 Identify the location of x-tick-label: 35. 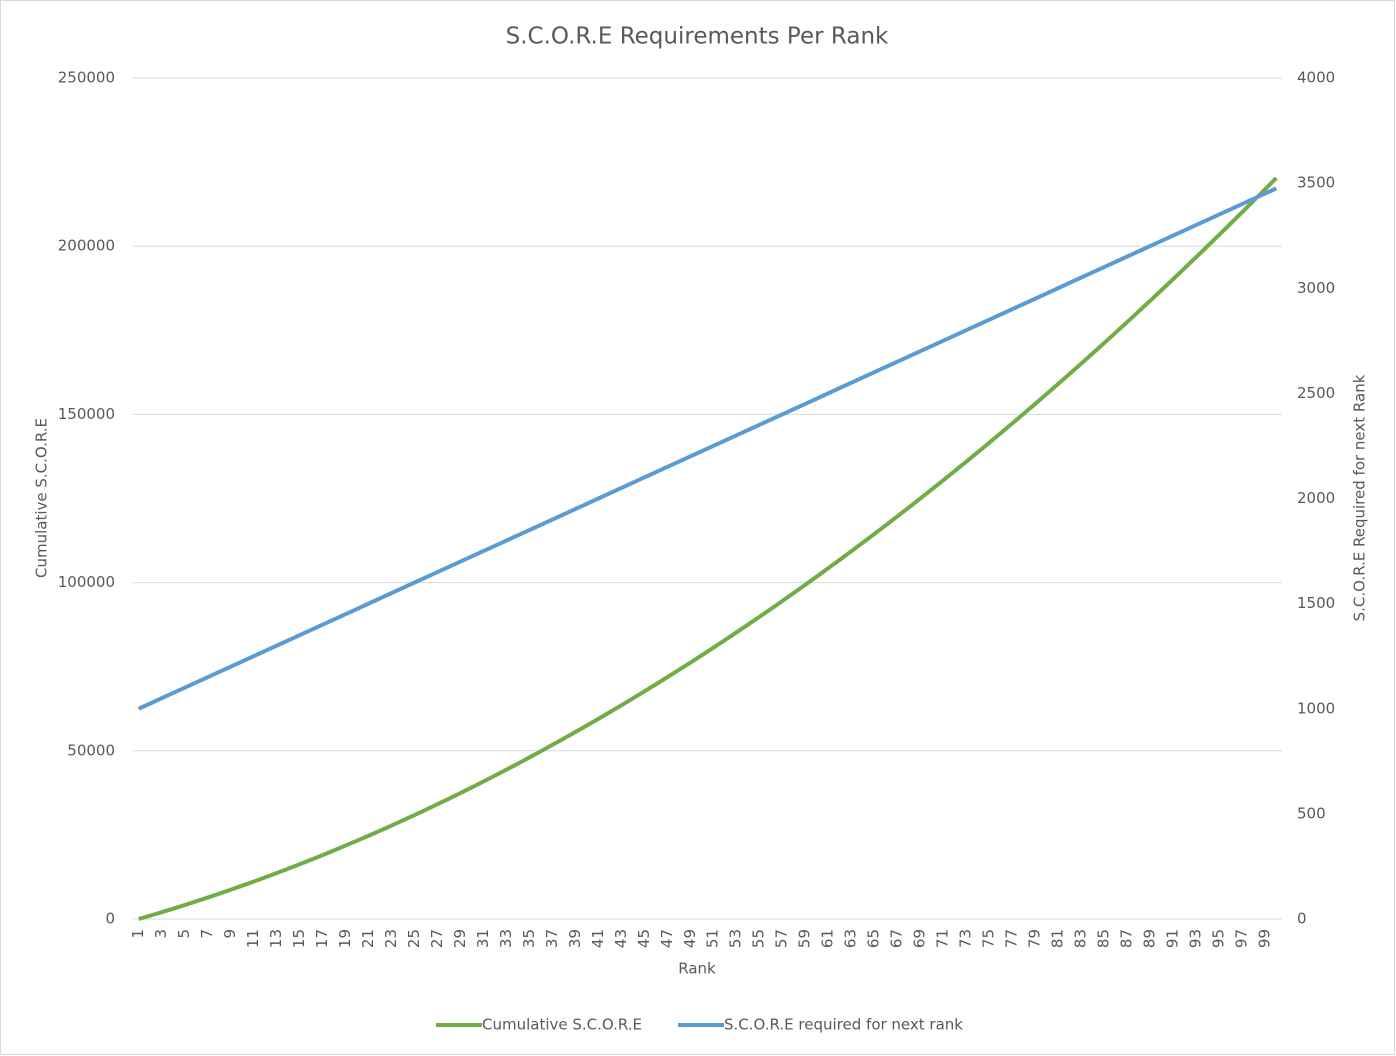
(529, 938).